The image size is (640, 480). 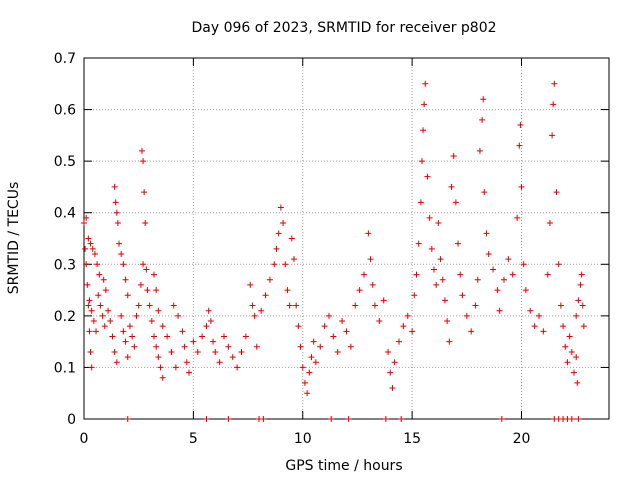 I want to click on y-tick-label: 0, so click(x=71, y=420).